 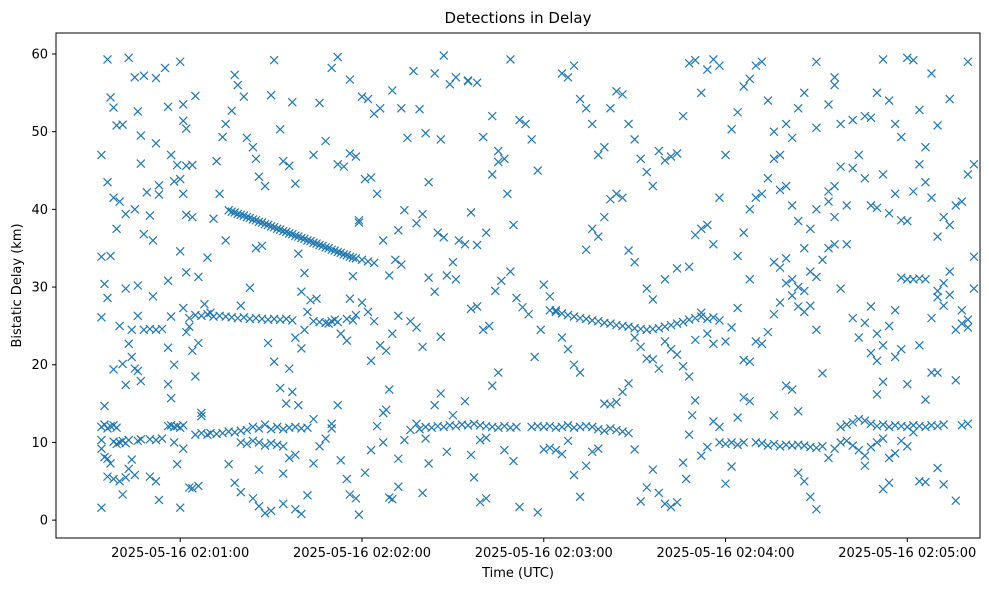 I want to click on y-axis-ticks: 0 10 20 30 40 50 60, so click(x=43, y=288).